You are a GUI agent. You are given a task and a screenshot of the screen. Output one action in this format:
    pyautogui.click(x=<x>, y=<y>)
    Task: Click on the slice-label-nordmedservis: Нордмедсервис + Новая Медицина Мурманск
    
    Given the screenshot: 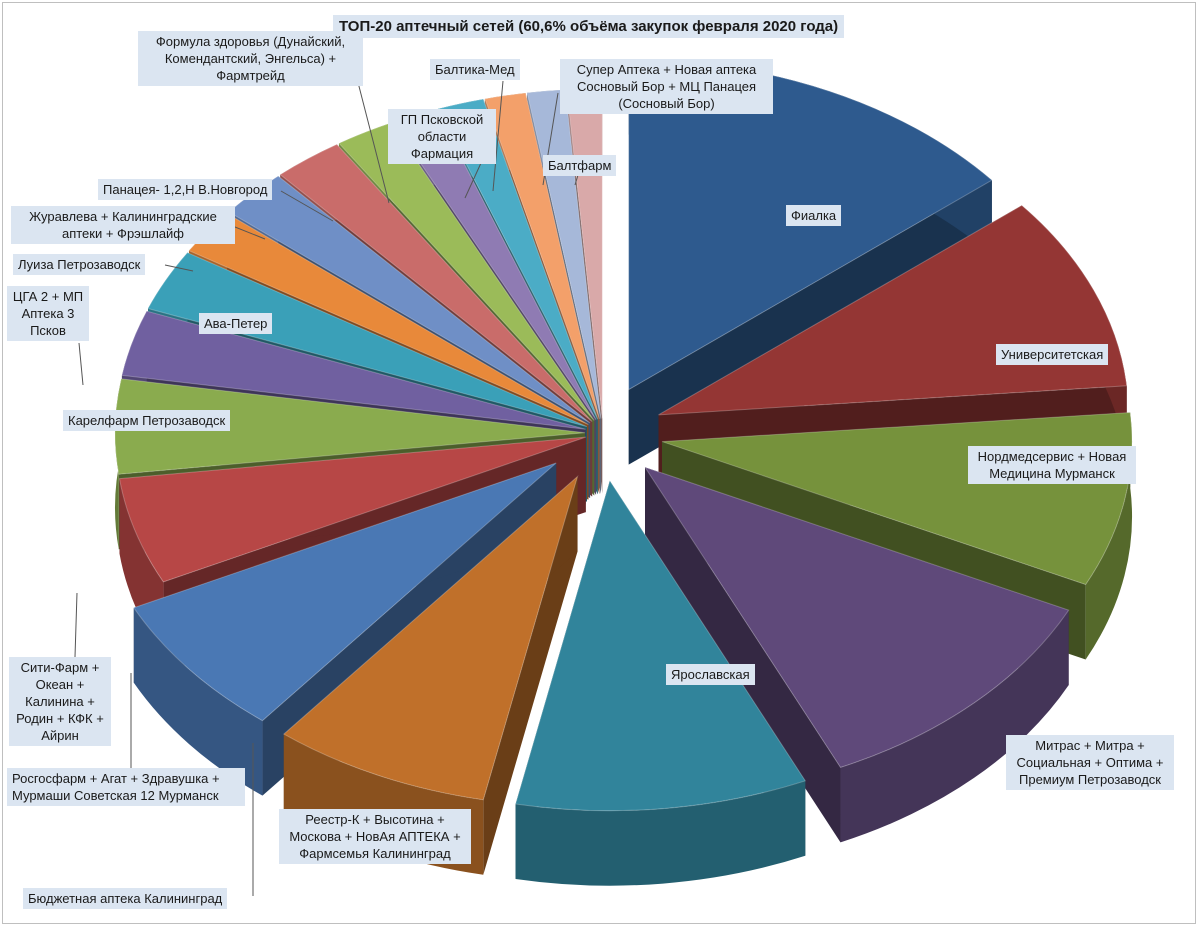 What is the action you would take?
    pyautogui.click(x=1052, y=465)
    